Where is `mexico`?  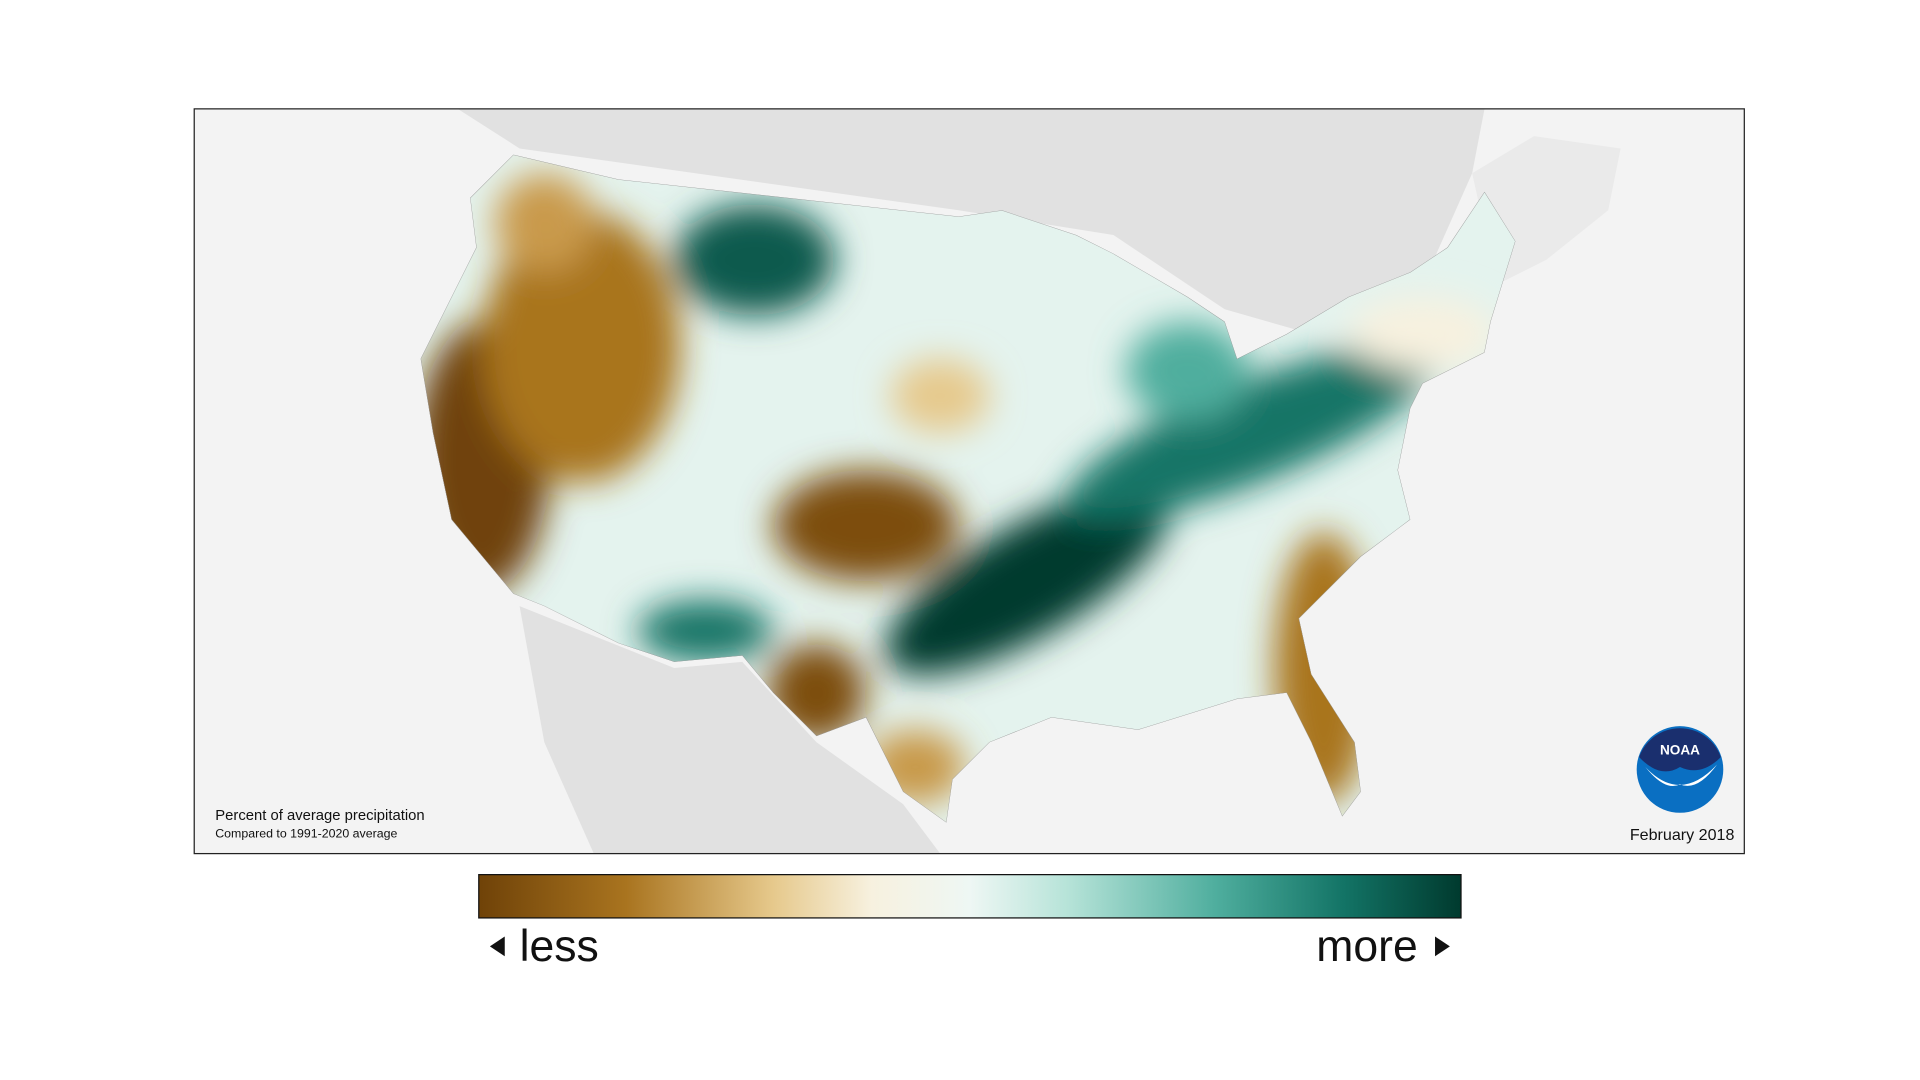
mexico is located at coordinates (730, 730).